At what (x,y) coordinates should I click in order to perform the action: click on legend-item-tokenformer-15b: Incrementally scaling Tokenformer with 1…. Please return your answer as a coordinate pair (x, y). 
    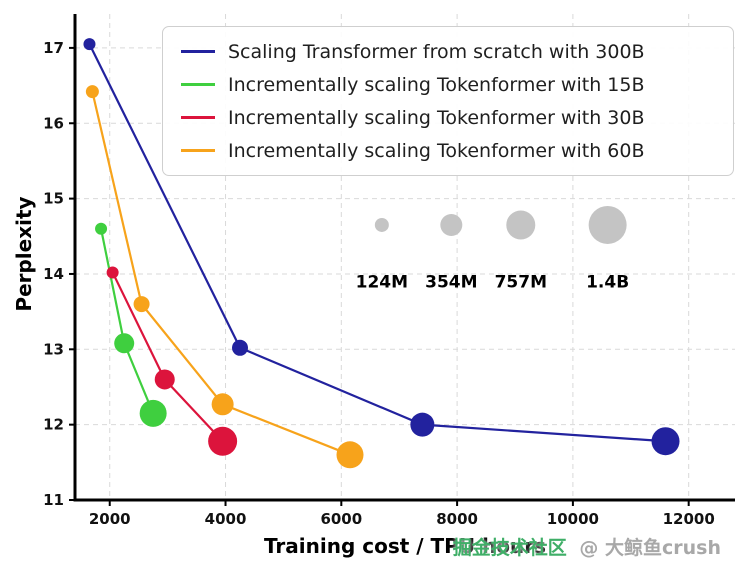
    Looking at the image, I should click on (448, 84).